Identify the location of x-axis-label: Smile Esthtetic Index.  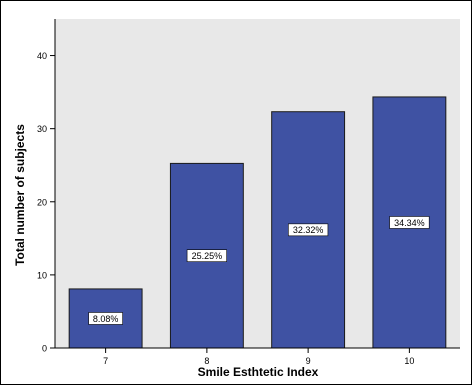
(258, 372).